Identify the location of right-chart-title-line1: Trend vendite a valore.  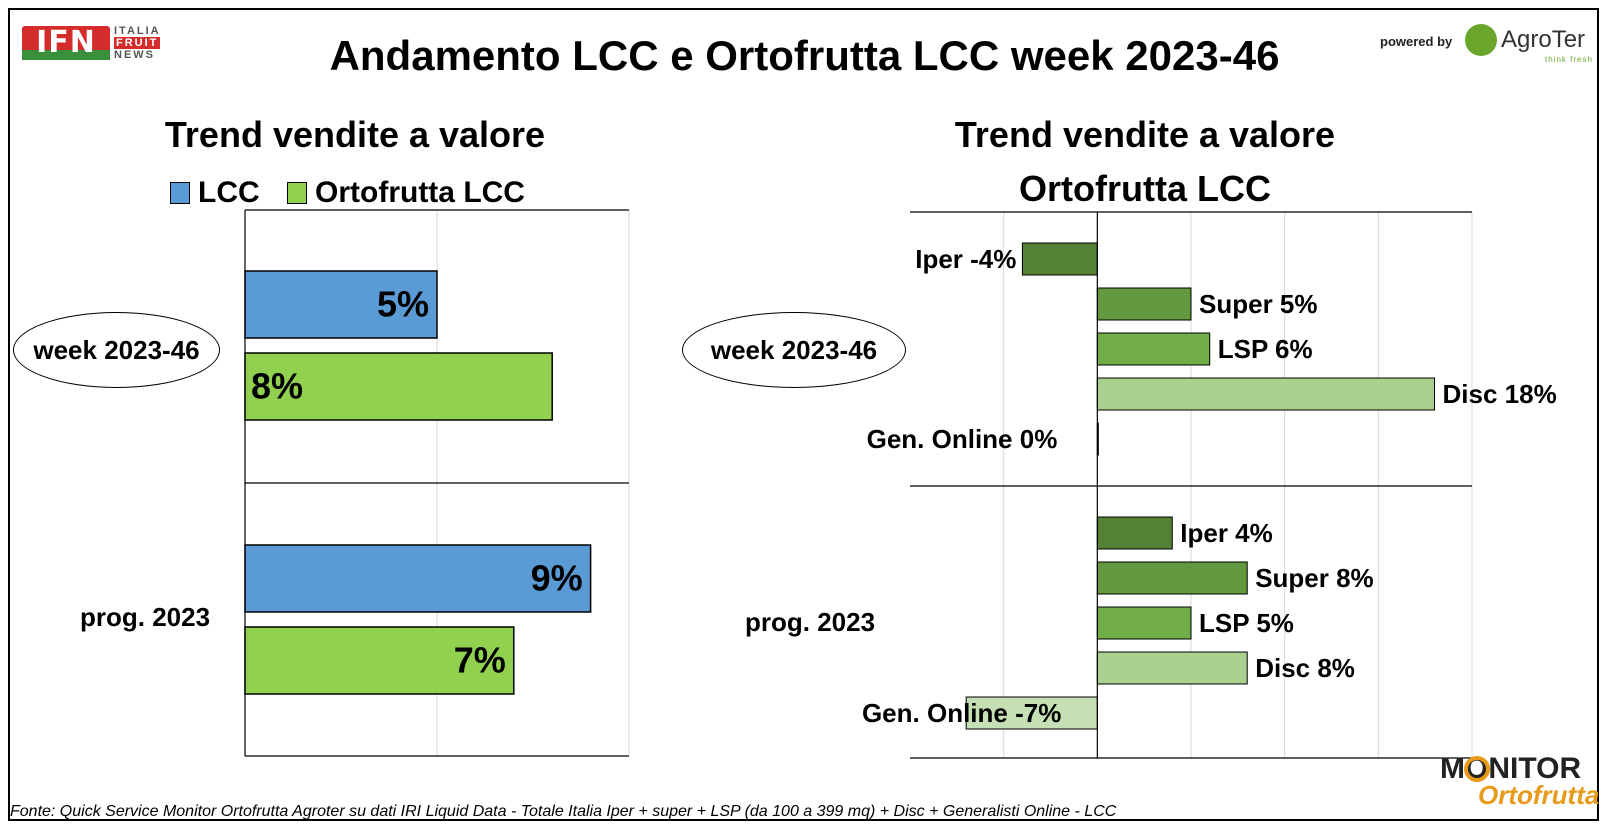
(1145, 134).